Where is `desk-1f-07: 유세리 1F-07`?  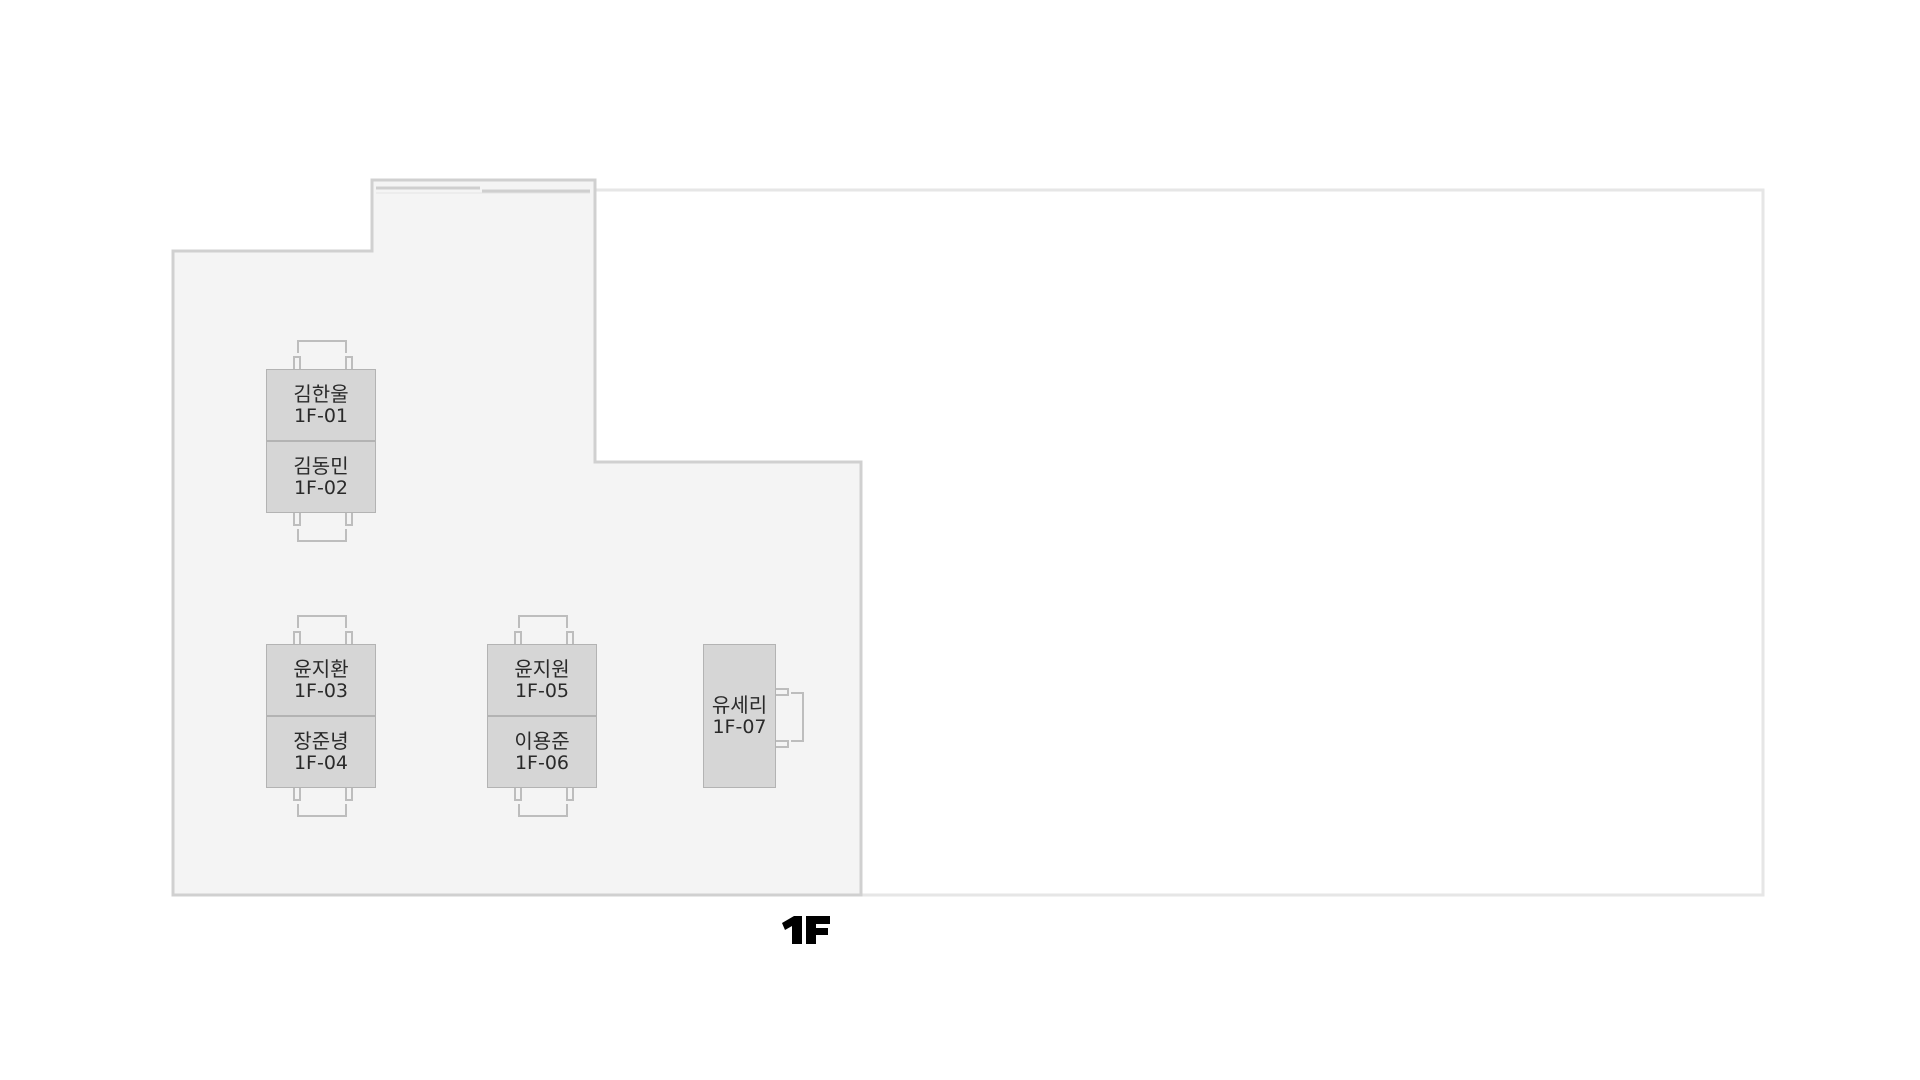 desk-1f-07: 유세리 1F-07 is located at coordinates (739, 716).